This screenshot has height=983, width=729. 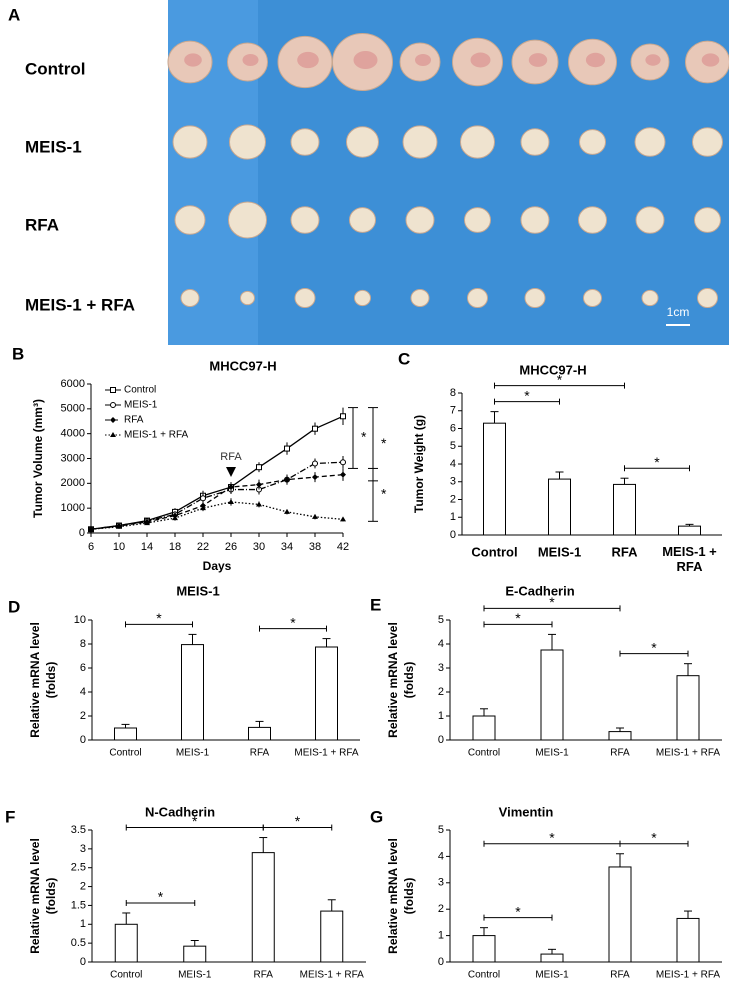 I want to click on x-tick-label: 34, so click(x=287, y=547).